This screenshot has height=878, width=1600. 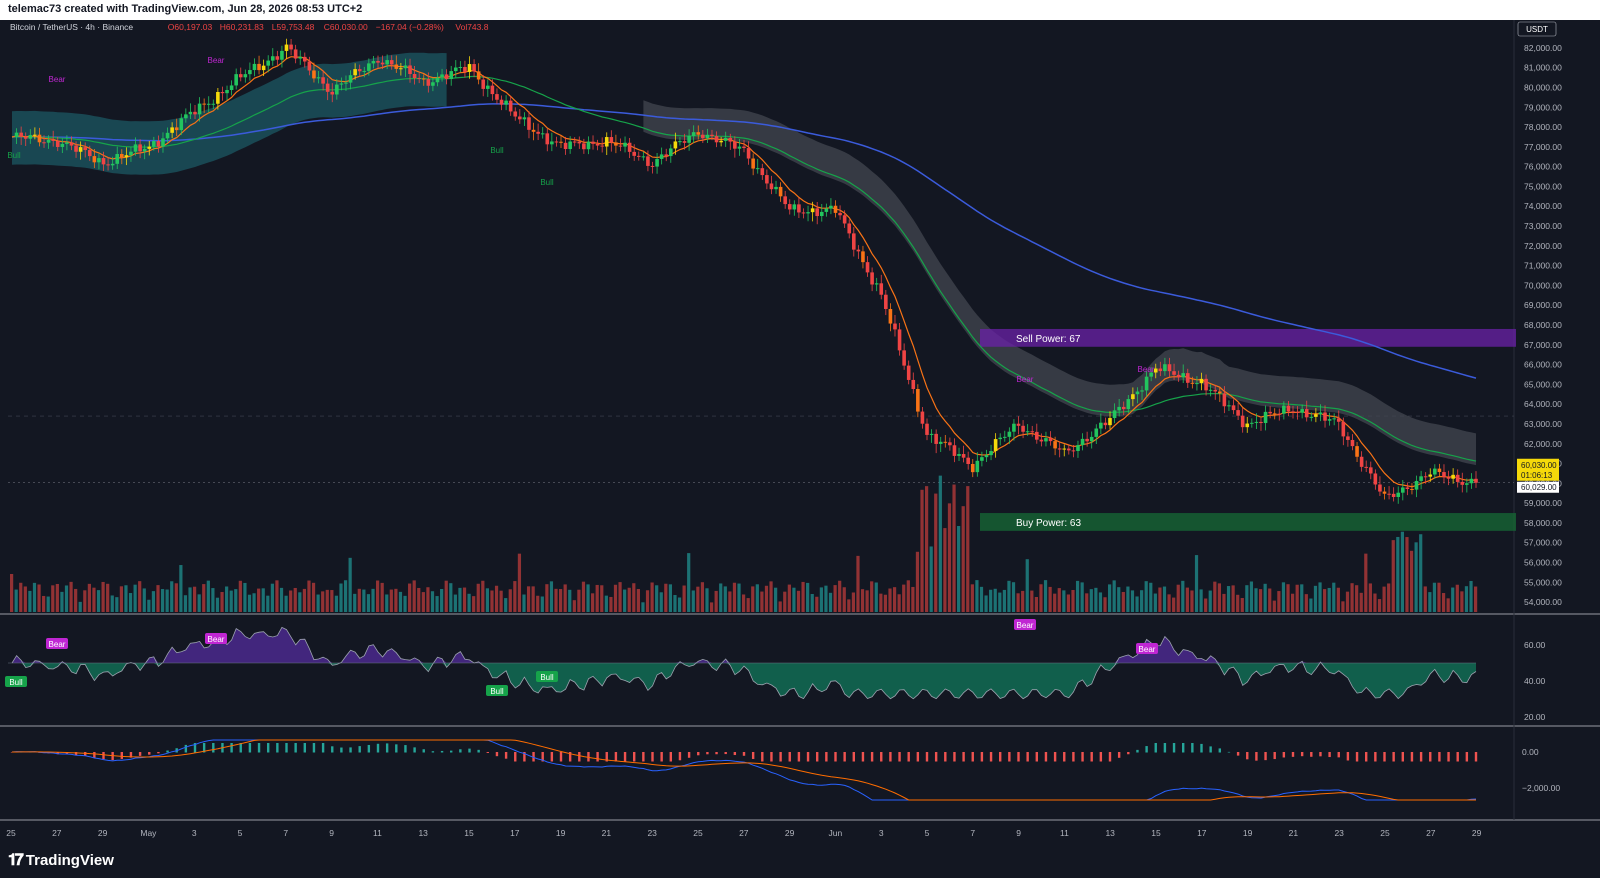 What do you see at coordinates (61, 861) in the screenshot?
I see `tradingview-logo: 𝟏𝟕 TradingView` at bounding box center [61, 861].